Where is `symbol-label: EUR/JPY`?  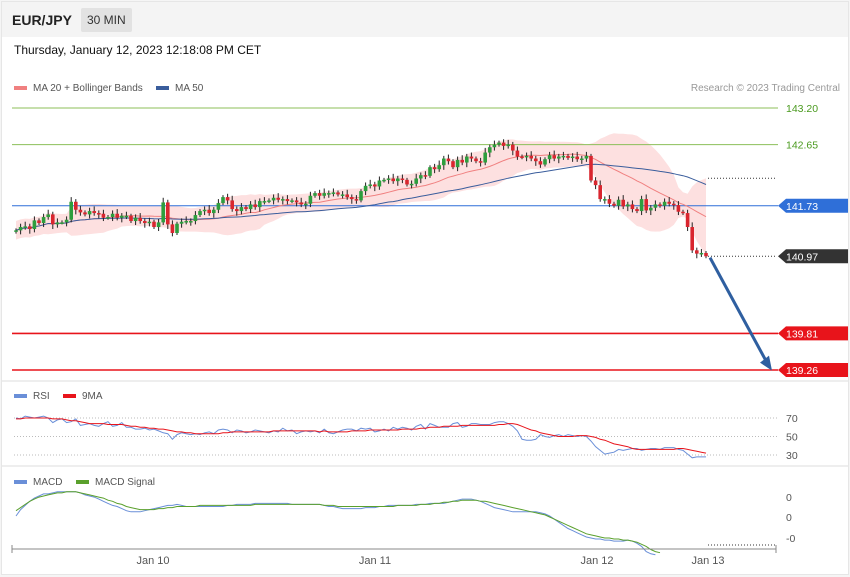
symbol-label: EUR/JPY is located at coordinates (42, 20).